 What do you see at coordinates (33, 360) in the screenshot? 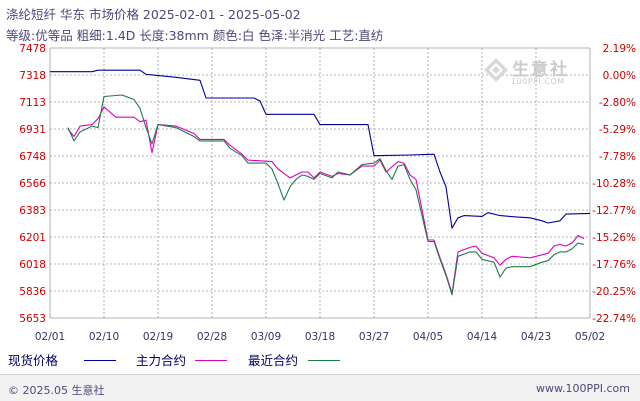
I see `legend-label-spot: 现货价格` at bounding box center [33, 360].